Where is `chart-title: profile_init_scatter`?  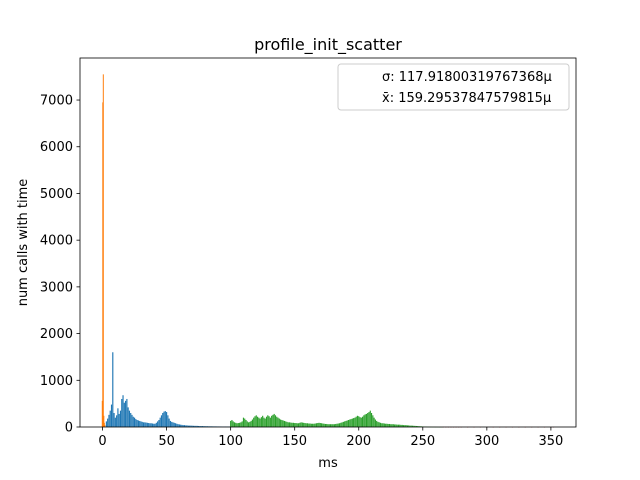 chart-title: profile_init_scatter is located at coordinates (328, 45).